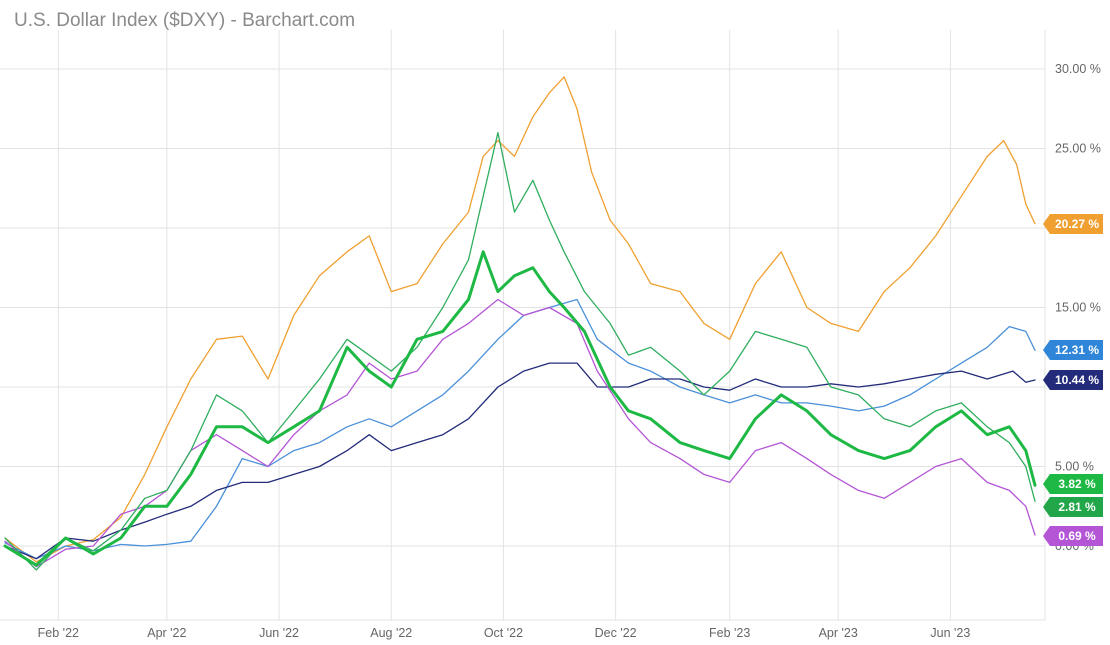  Describe the element at coordinates (1078, 69) in the screenshot. I see `y-tick-label: 30.00 %` at that location.